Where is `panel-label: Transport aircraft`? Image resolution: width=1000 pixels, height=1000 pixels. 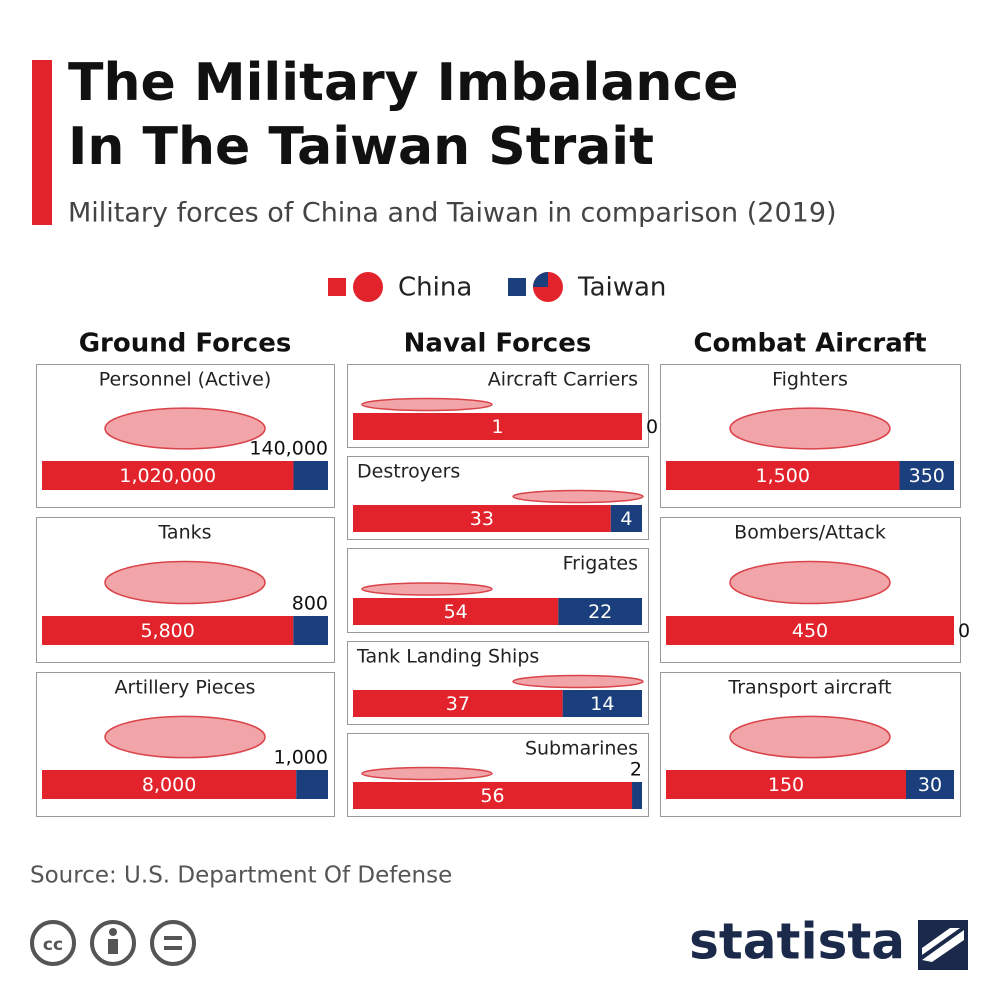 panel-label: Transport aircraft is located at coordinates (809, 688).